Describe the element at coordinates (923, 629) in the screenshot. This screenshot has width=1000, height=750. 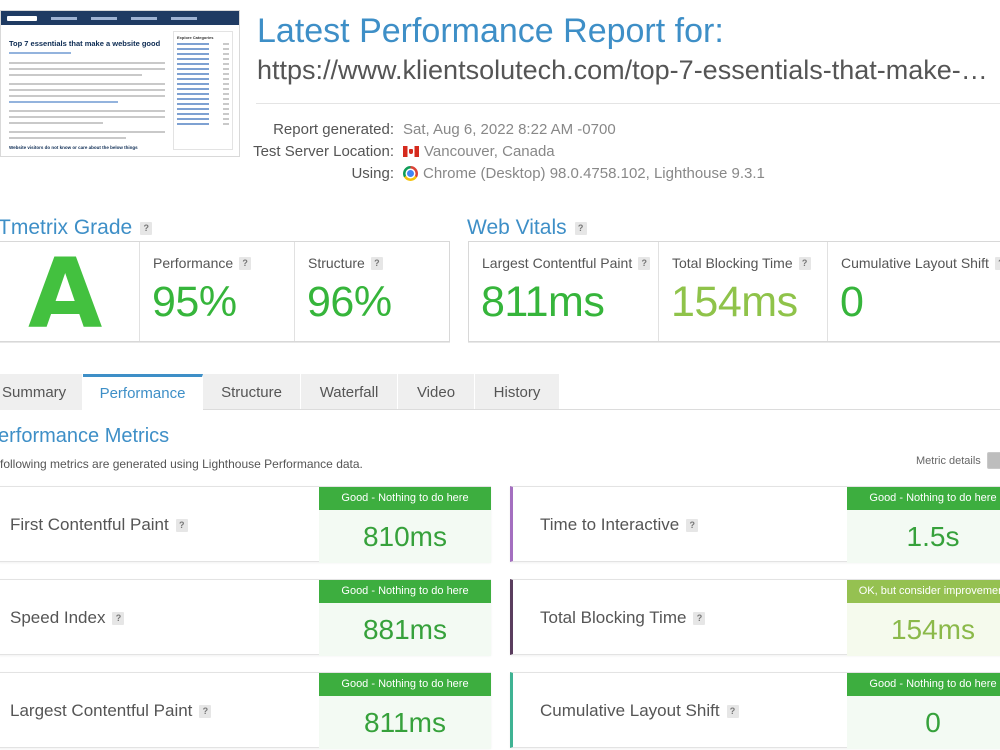
I see `metric-value: 154ms` at that location.